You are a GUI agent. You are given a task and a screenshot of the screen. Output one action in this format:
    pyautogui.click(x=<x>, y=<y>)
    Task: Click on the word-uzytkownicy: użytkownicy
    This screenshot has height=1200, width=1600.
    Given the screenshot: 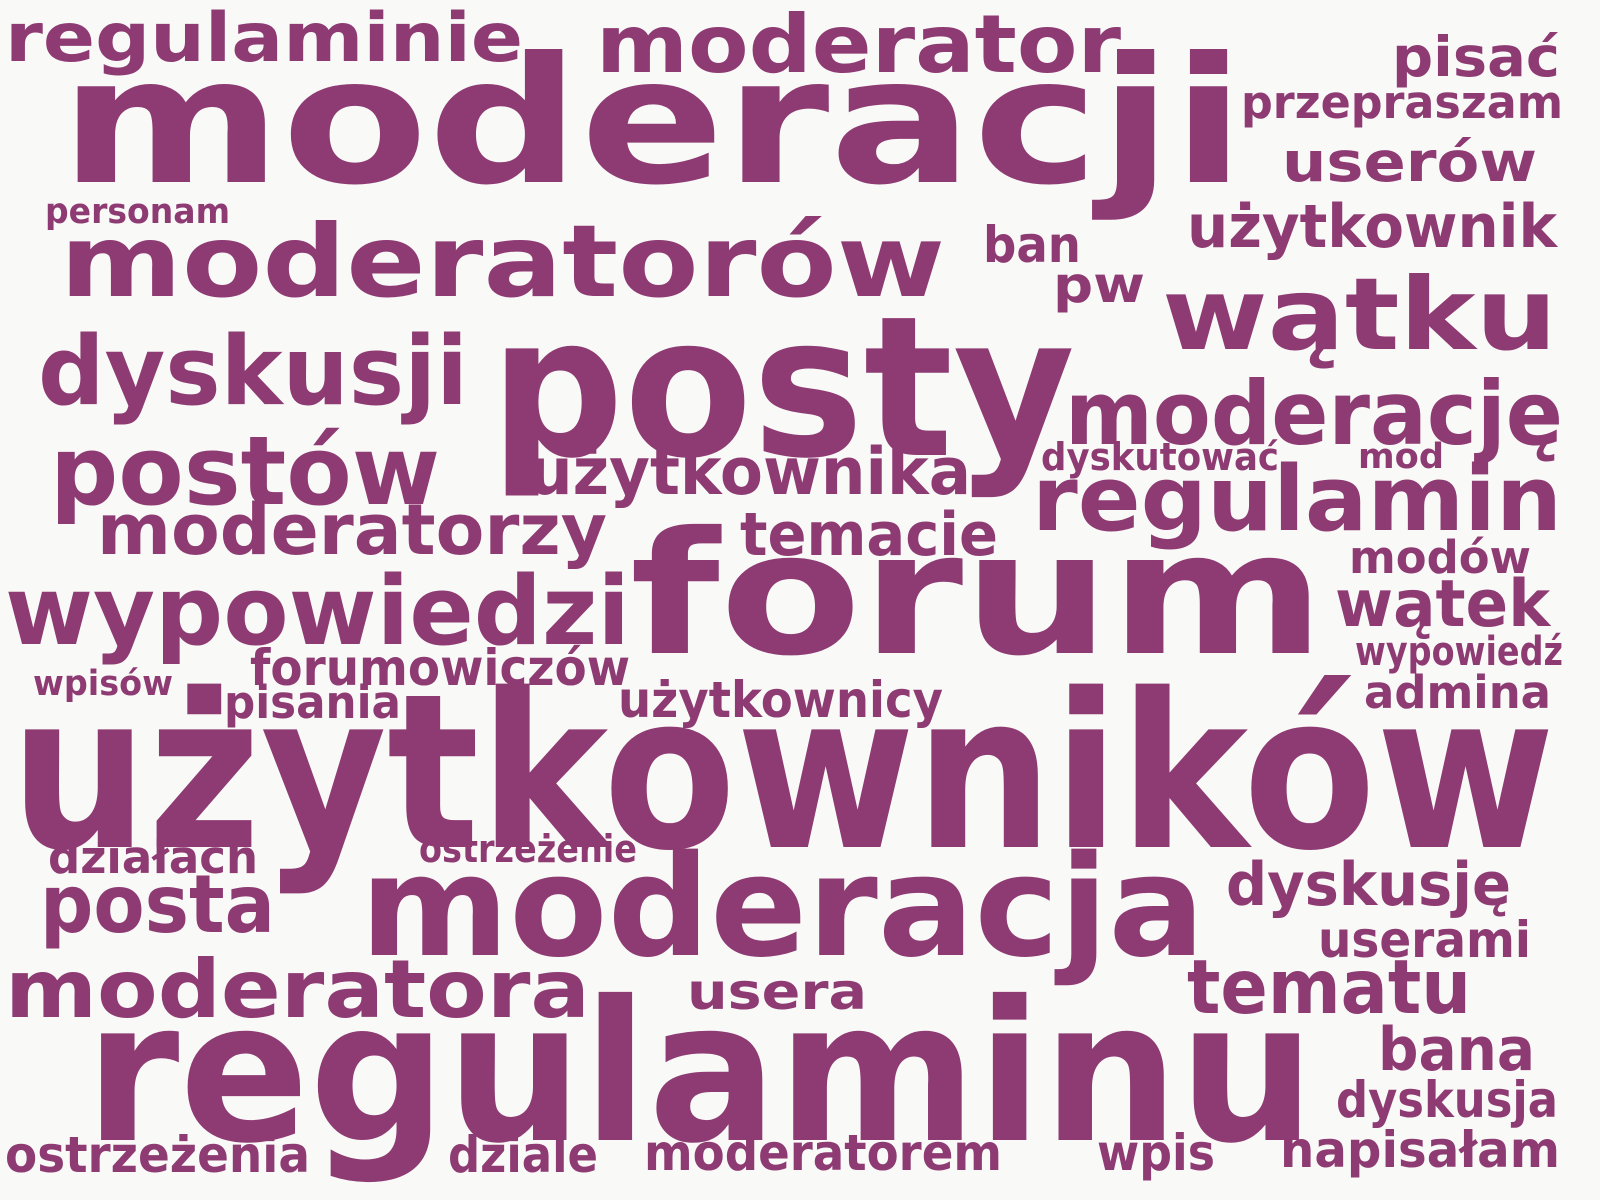 What is the action you would take?
    pyautogui.click(x=780, y=700)
    